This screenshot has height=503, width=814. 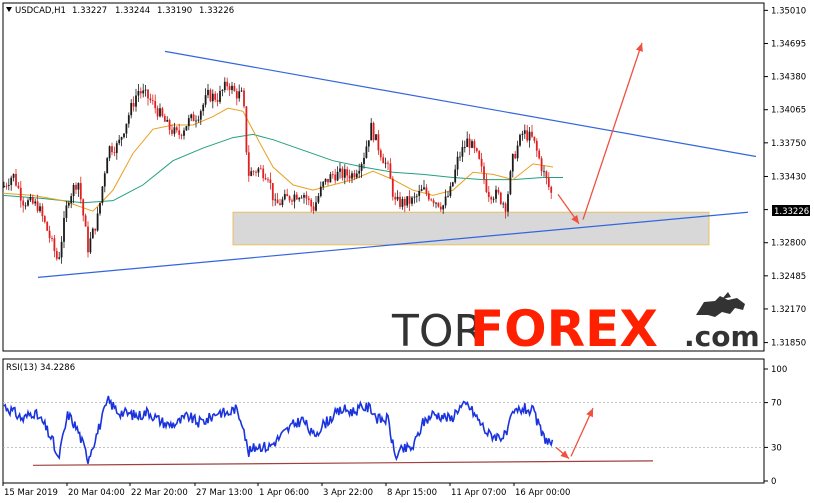 I want to click on ohlc-close: 1.33226, so click(x=216, y=11).